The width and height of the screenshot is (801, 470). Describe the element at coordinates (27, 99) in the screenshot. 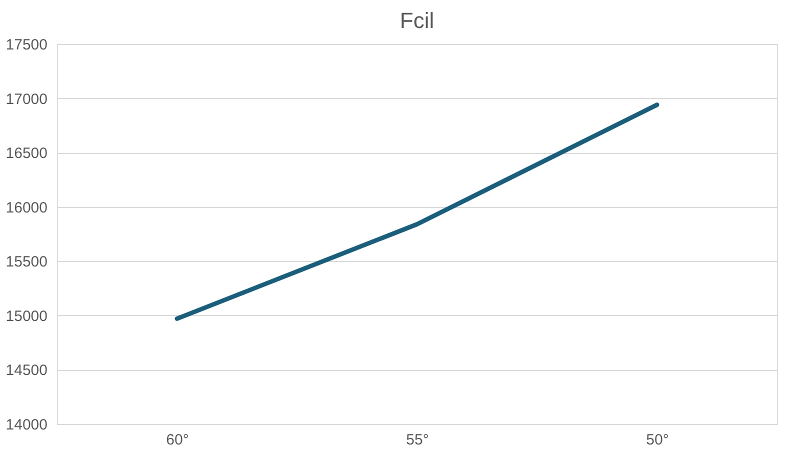

I see `y-tick-label: 17000` at that location.